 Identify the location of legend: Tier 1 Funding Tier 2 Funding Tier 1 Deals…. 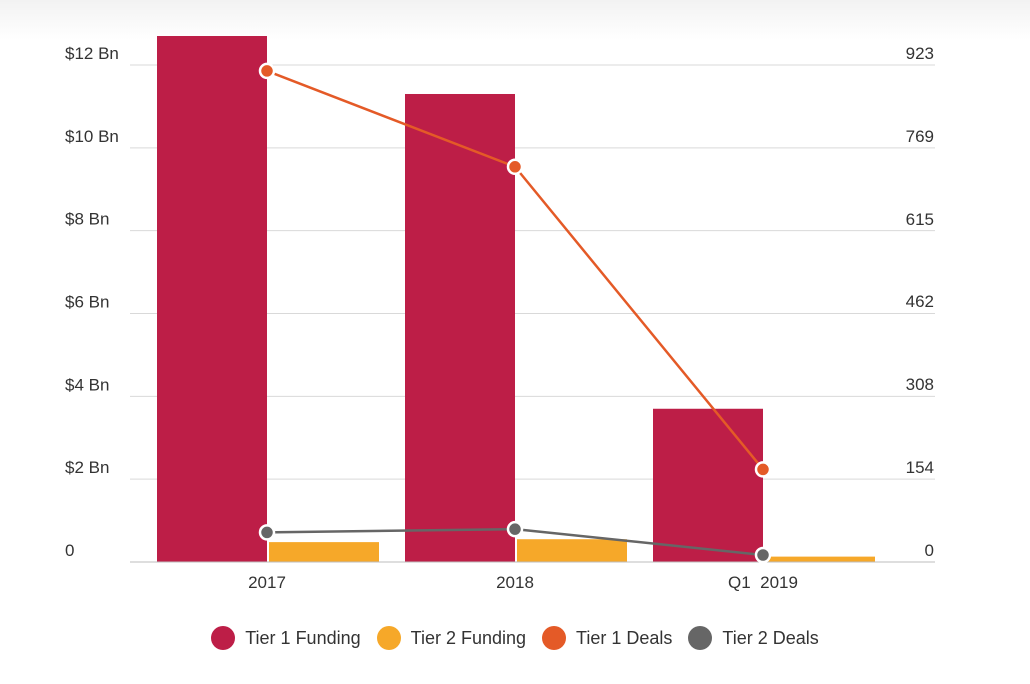
(515, 638).